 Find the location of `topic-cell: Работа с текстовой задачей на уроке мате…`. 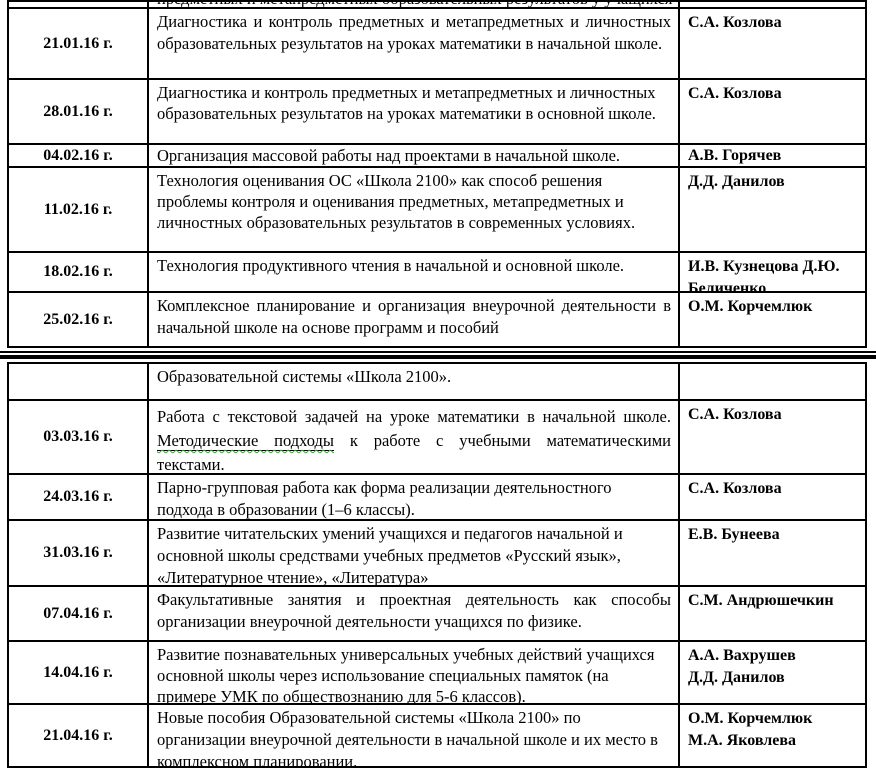

topic-cell: Работа с текстовой задачей на уроке мате… is located at coordinates (414, 437).